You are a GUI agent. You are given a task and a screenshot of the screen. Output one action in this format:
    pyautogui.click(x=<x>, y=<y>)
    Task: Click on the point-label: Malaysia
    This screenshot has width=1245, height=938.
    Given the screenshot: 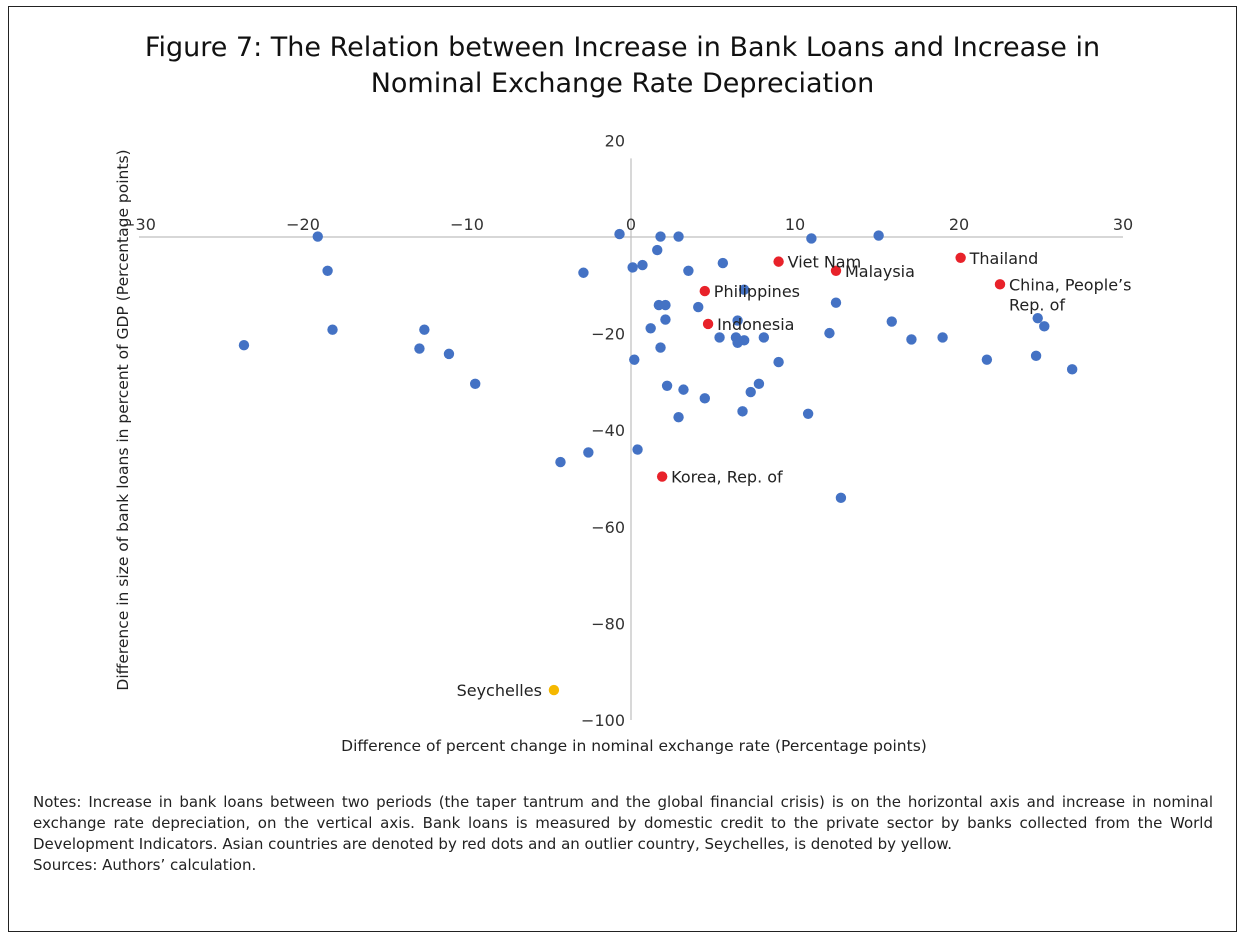 What is the action you would take?
    pyautogui.click(x=880, y=271)
    